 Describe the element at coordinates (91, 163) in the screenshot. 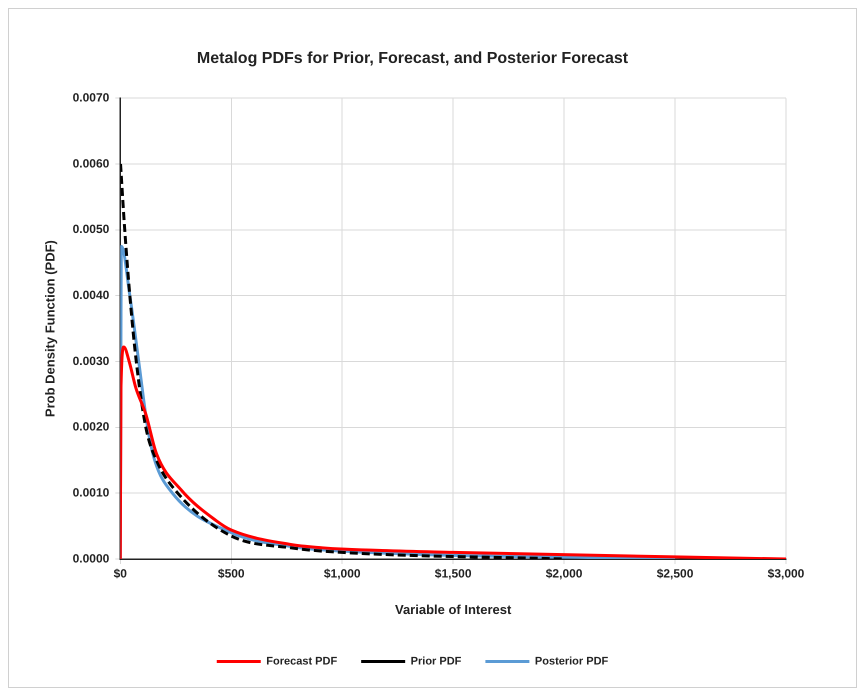

I see `y-tick-label: 0.0060` at that location.